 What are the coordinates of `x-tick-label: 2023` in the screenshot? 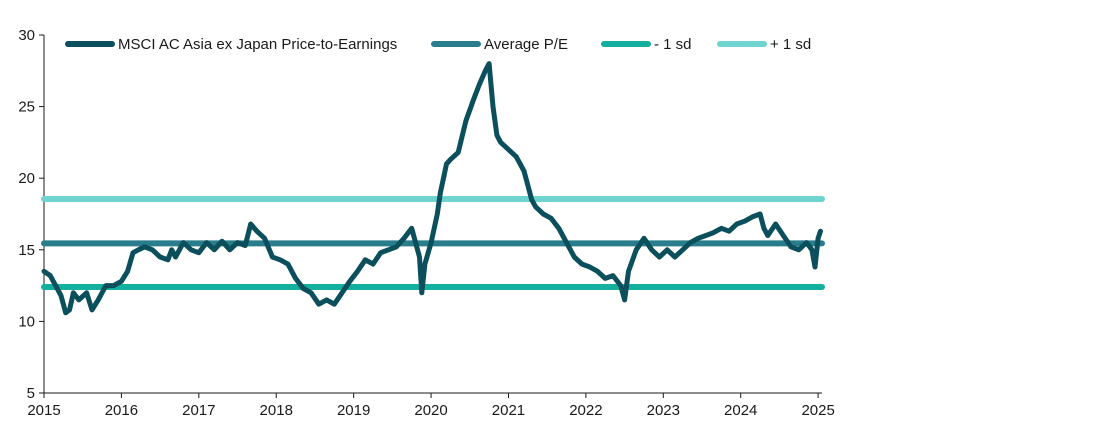 It's located at (663, 410).